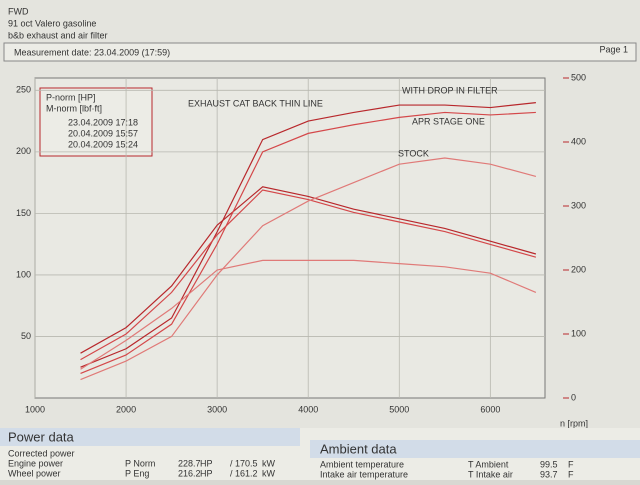  I want to click on x-tick-label: 5000, so click(399, 409).